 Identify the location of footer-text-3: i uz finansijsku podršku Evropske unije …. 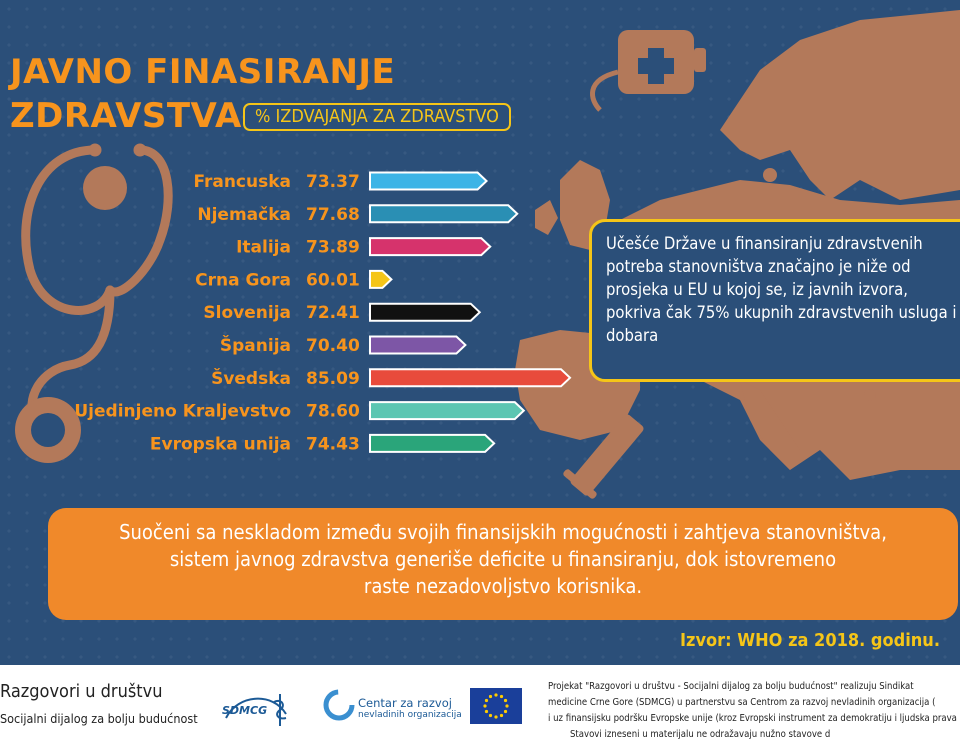
(754, 718).